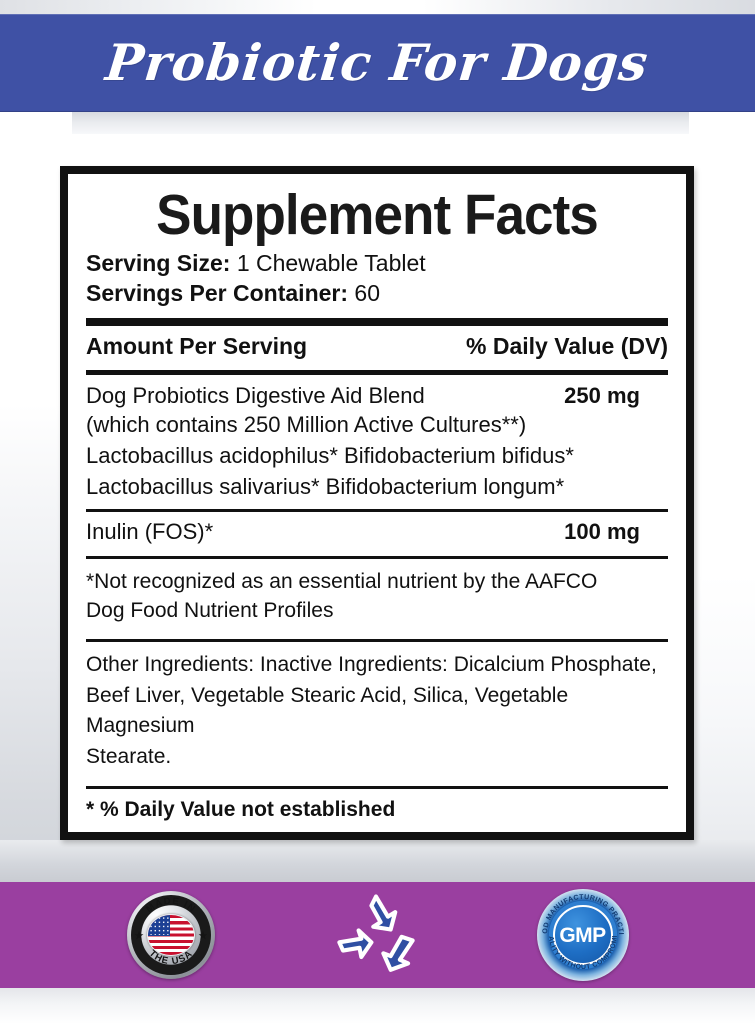 The image size is (755, 1024). Describe the element at coordinates (377, 510) in the screenshot. I see `rule-above-inulin-row` at that location.